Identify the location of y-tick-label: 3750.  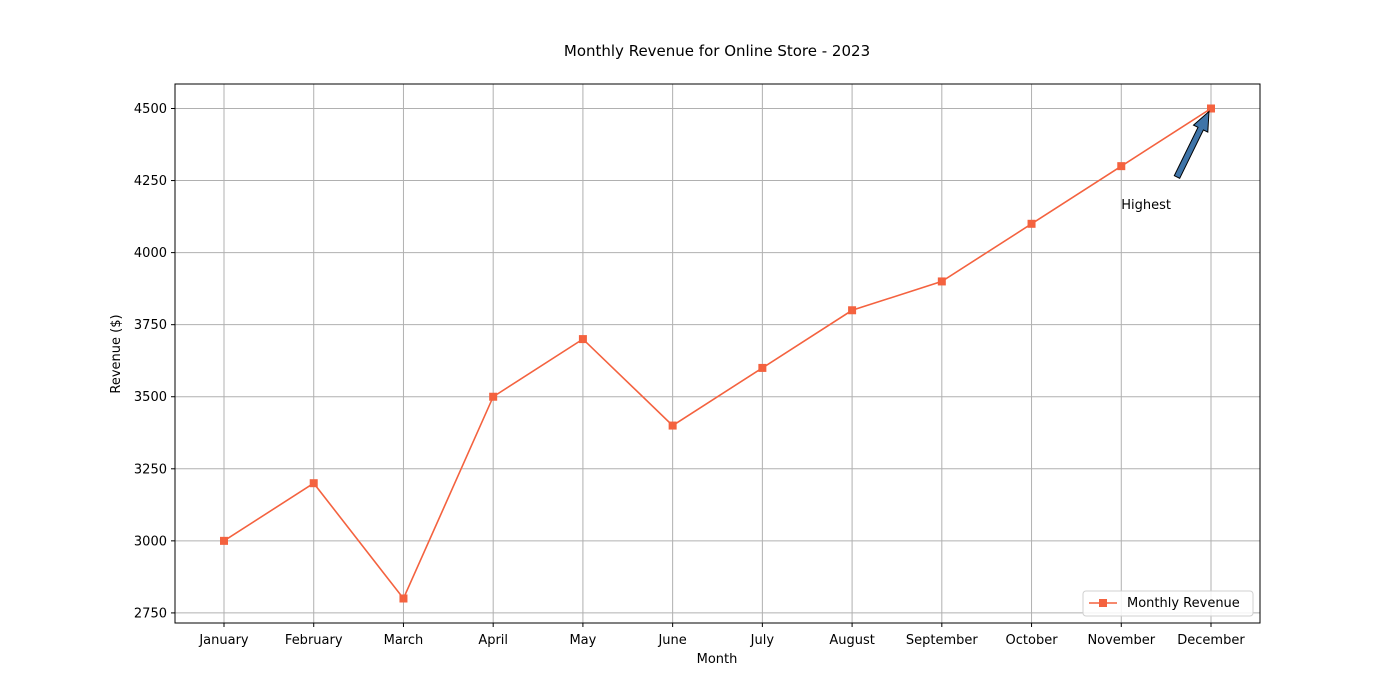
(150, 325).